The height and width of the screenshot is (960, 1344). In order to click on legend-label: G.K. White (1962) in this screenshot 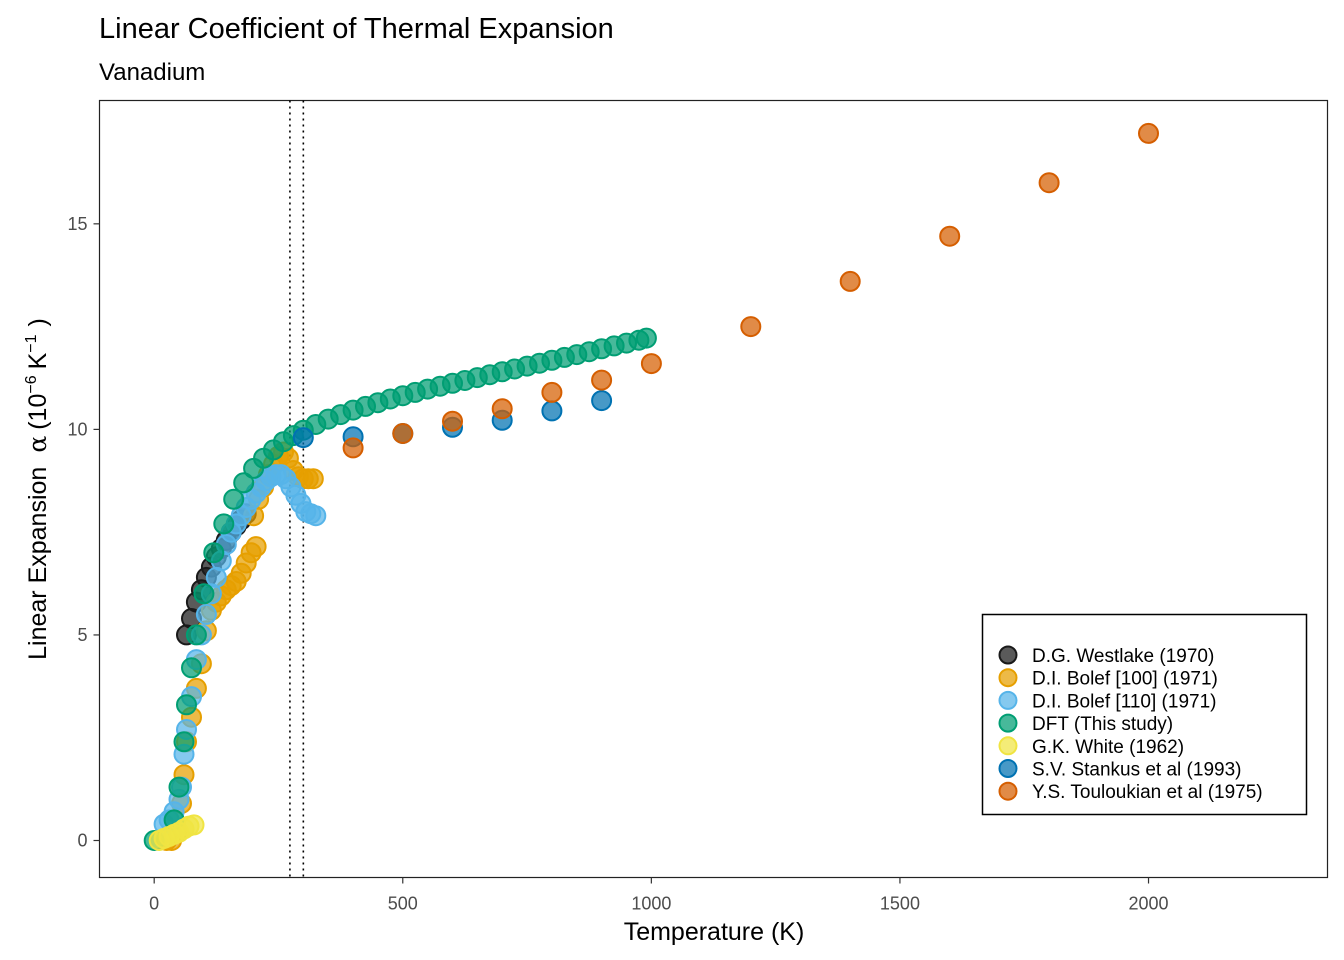, I will do `click(1108, 747)`.